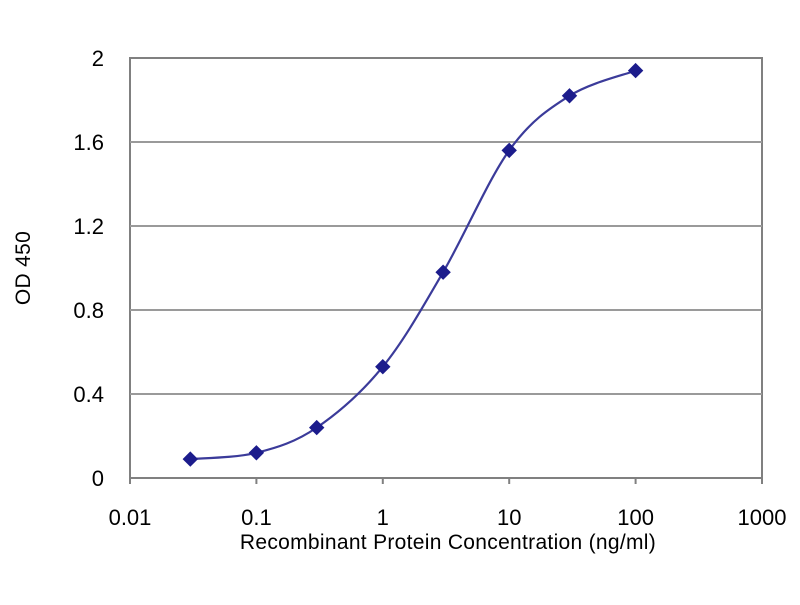 This screenshot has height=605, width=800. What do you see at coordinates (23, 268) in the screenshot?
I see `y-axis-title: OD 450` at bounding box center [23, 268].